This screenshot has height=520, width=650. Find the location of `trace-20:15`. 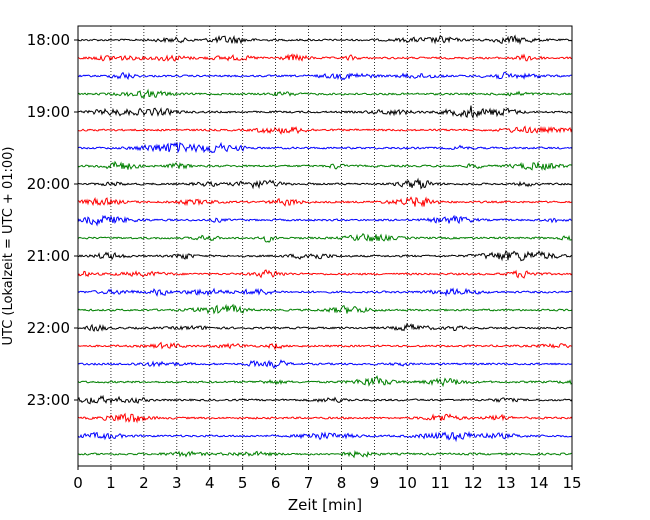

trace-20:15 is located at coordinates (325, 202).